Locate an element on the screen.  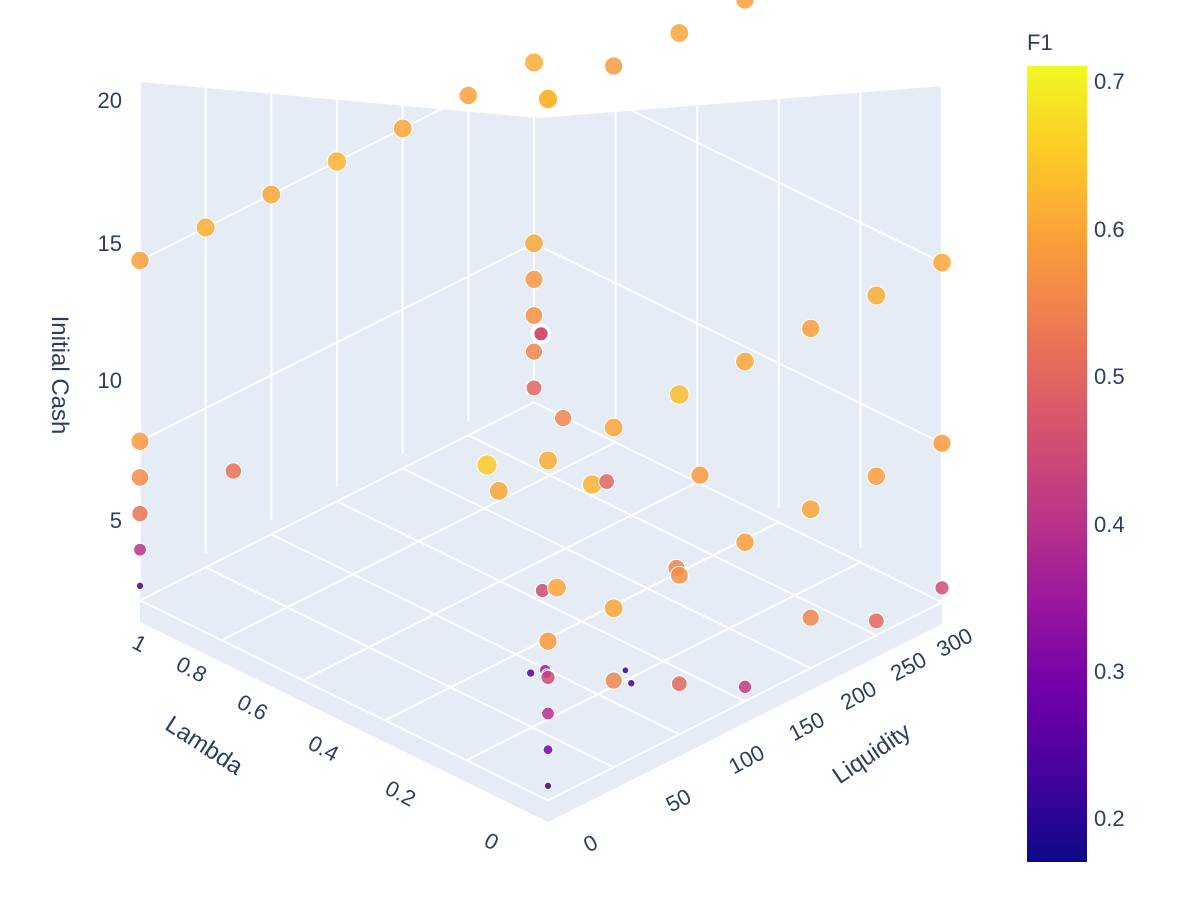
colorbar-title: F1 is located at coordinates (1040, 42).